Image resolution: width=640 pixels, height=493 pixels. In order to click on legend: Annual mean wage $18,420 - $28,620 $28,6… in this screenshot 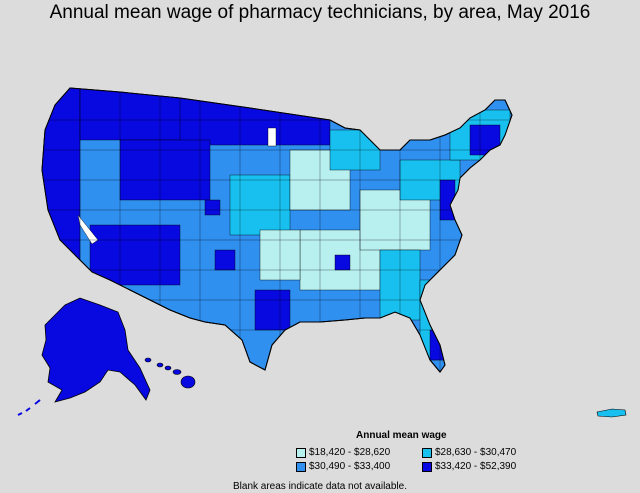, I will do `click(426, 451)`.